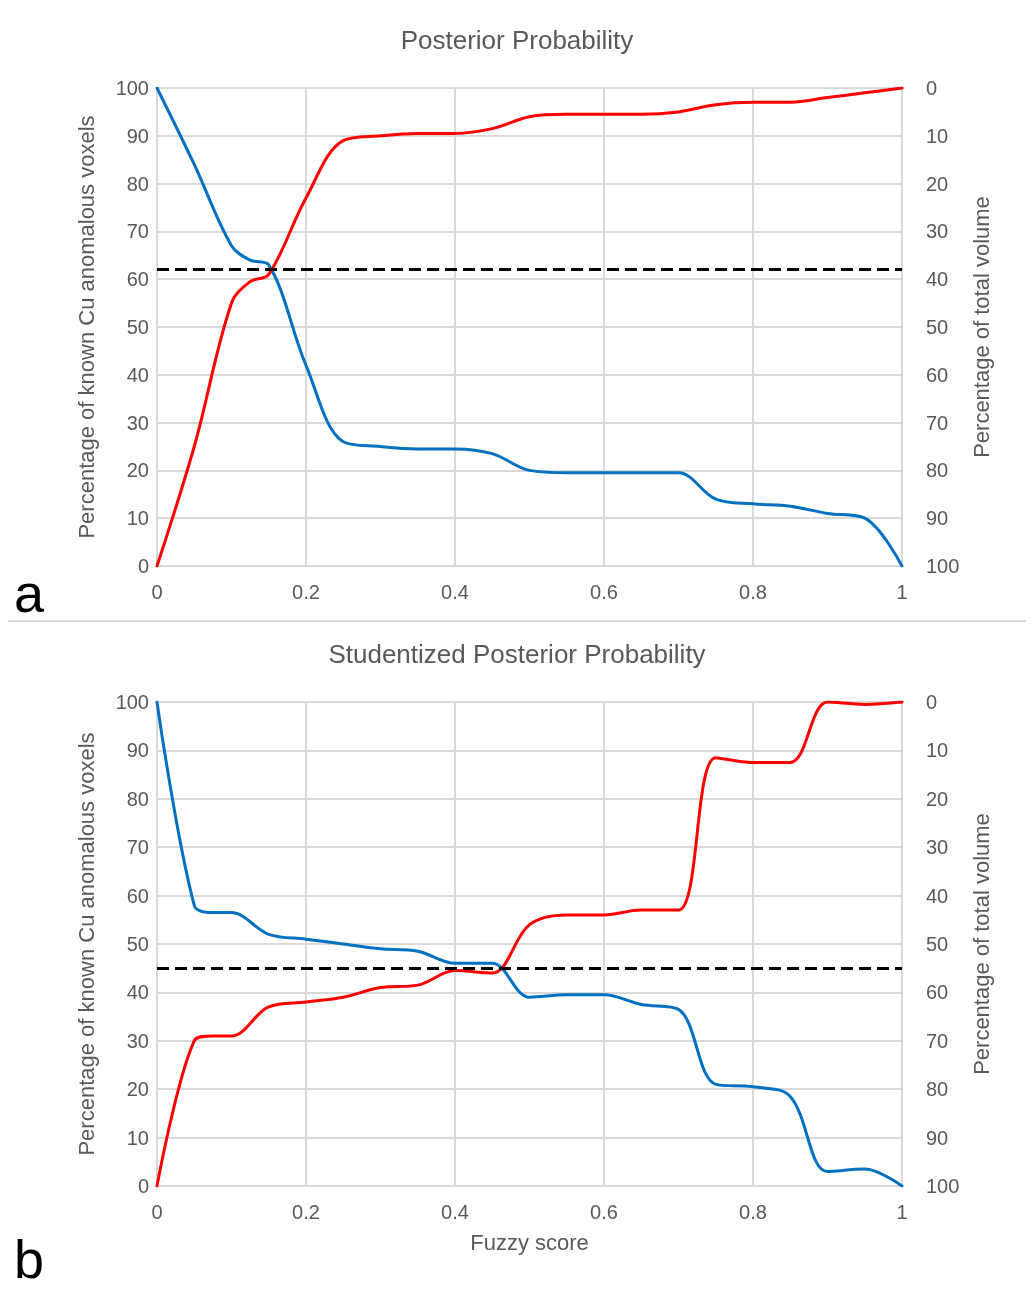 The image size is (1034, 1292). Describe the element at coordinates (529, 1242) in the screenshot. I see `x-axis-title: Fuzzy score` at that location.